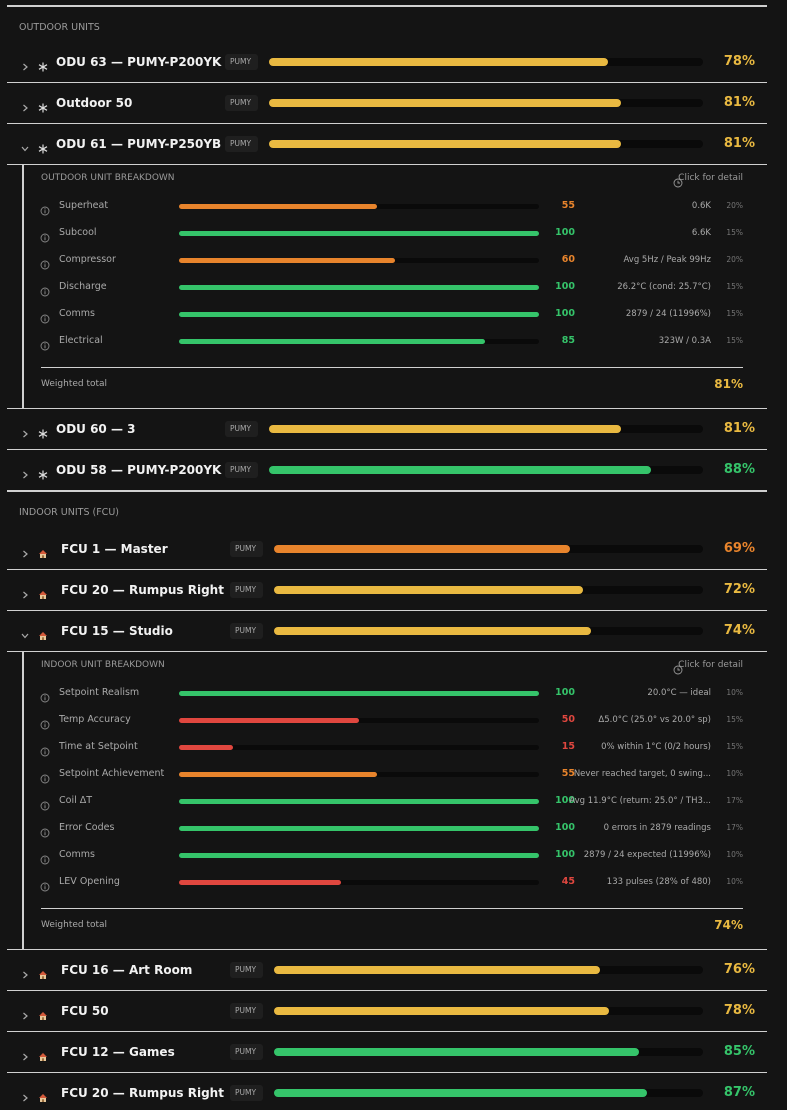 The width and height of the screenshot is (787, 1110). What do you see at coordinates (78, 232) in the screenshot?
I see `metric-label: Subcool` at bounding box center [78, 232].